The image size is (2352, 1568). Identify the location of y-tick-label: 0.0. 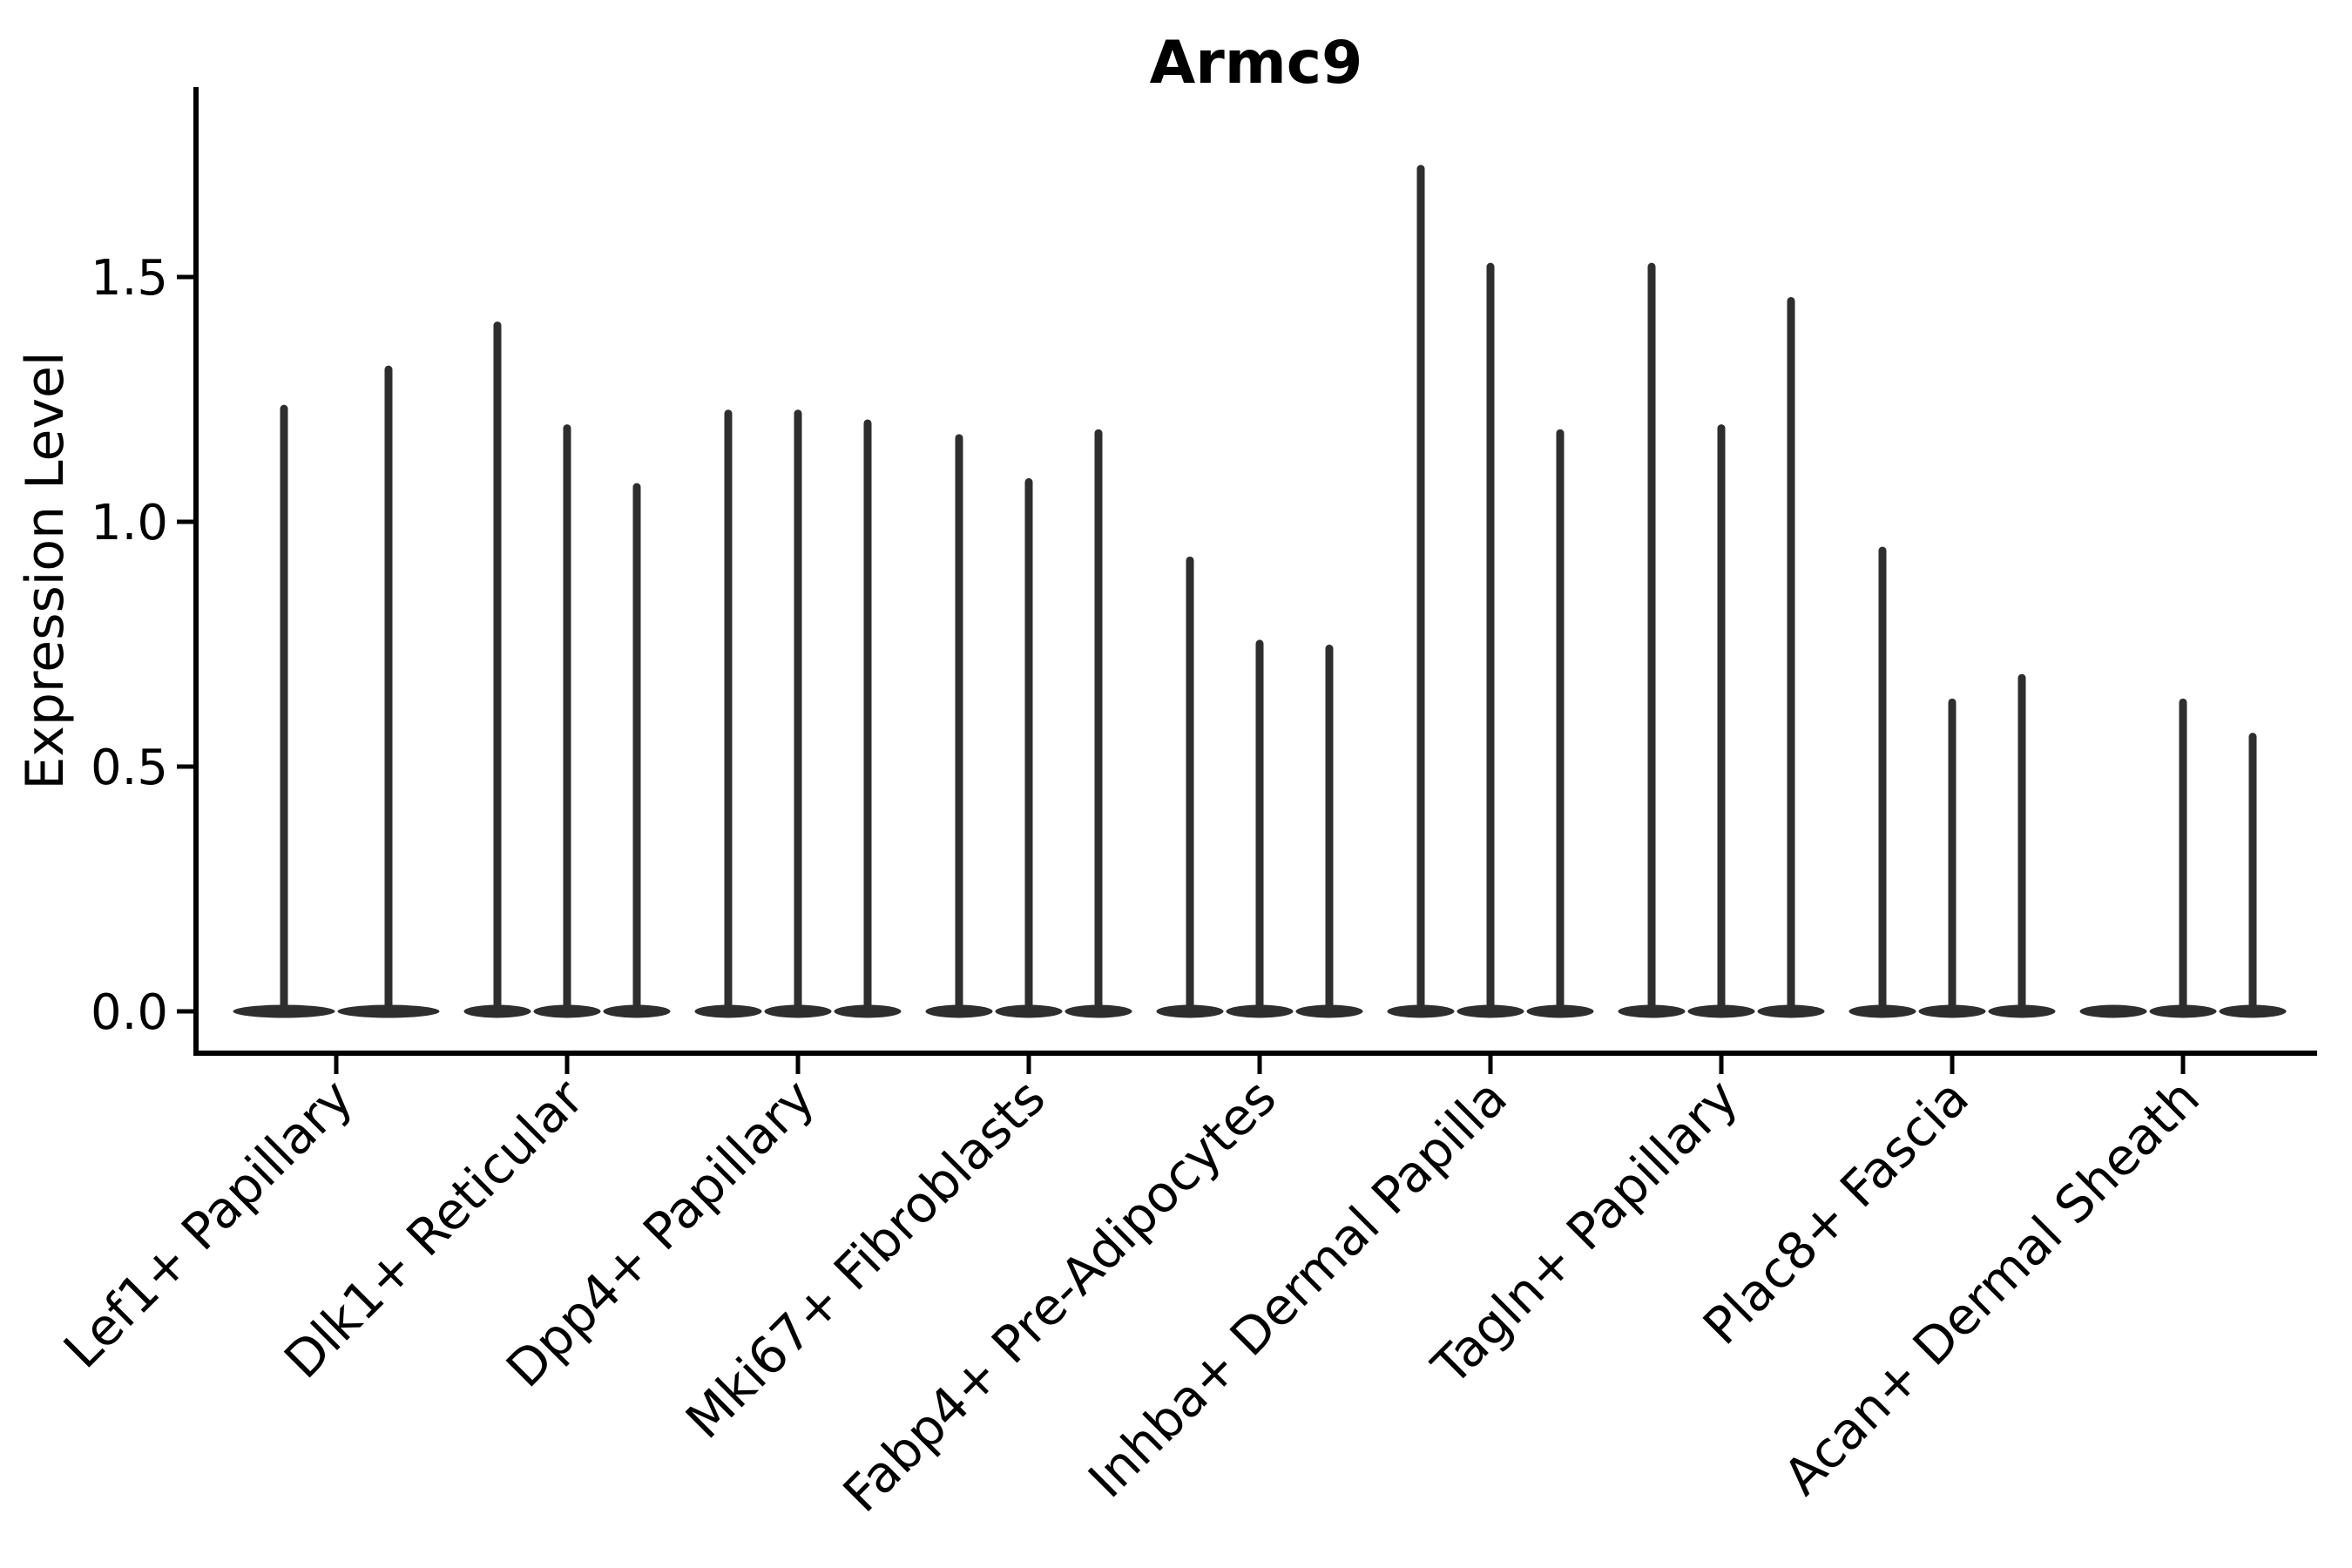
(129, 1013).